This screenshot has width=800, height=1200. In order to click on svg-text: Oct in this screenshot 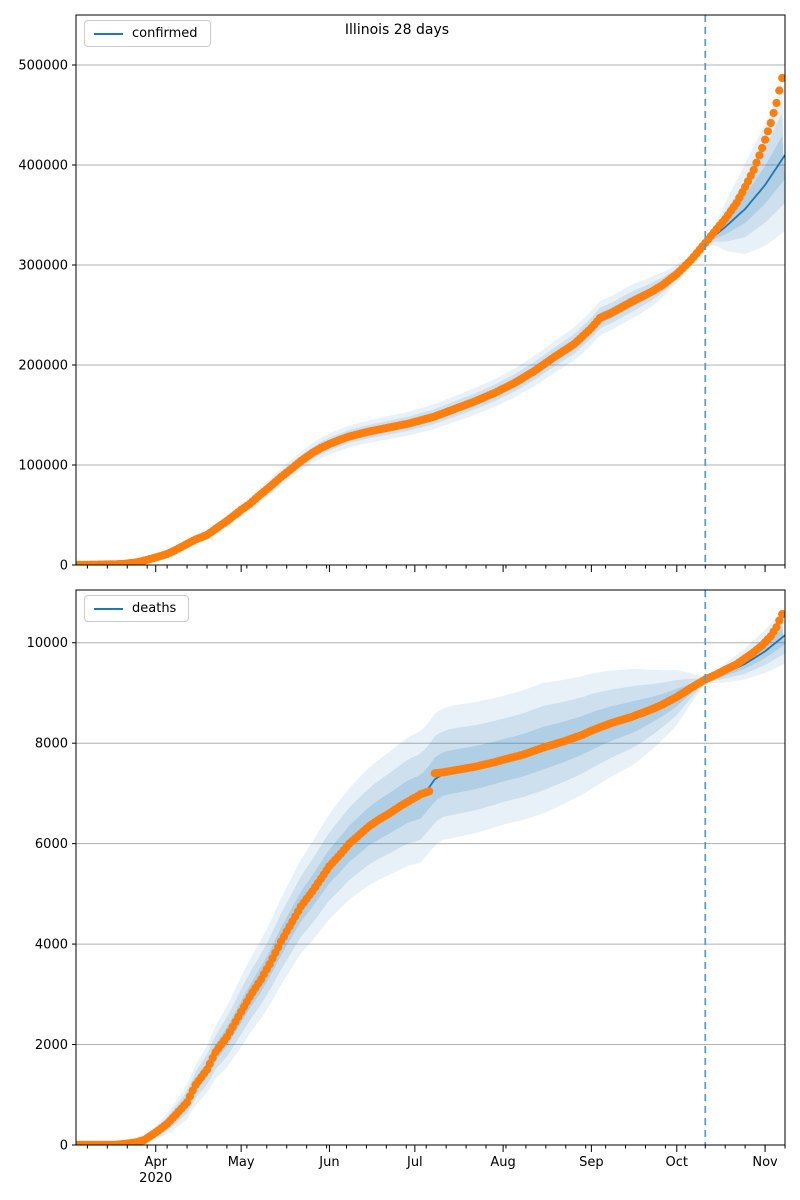, I will do `click(677, 1162)`.